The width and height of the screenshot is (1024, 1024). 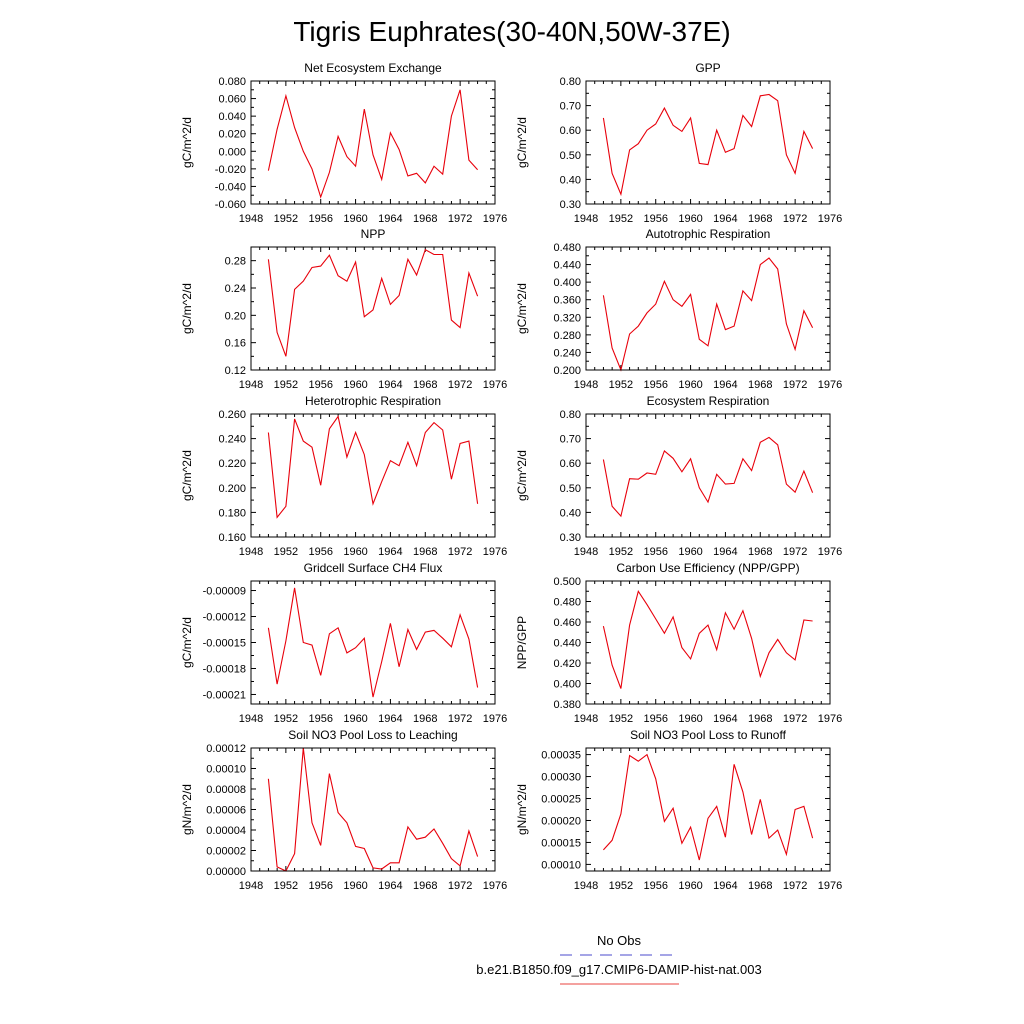 What do you see at coordinates (226, 790) in the screenshot?
I see `y-tick-label: 0.00008` at bounding box center [226, 790].